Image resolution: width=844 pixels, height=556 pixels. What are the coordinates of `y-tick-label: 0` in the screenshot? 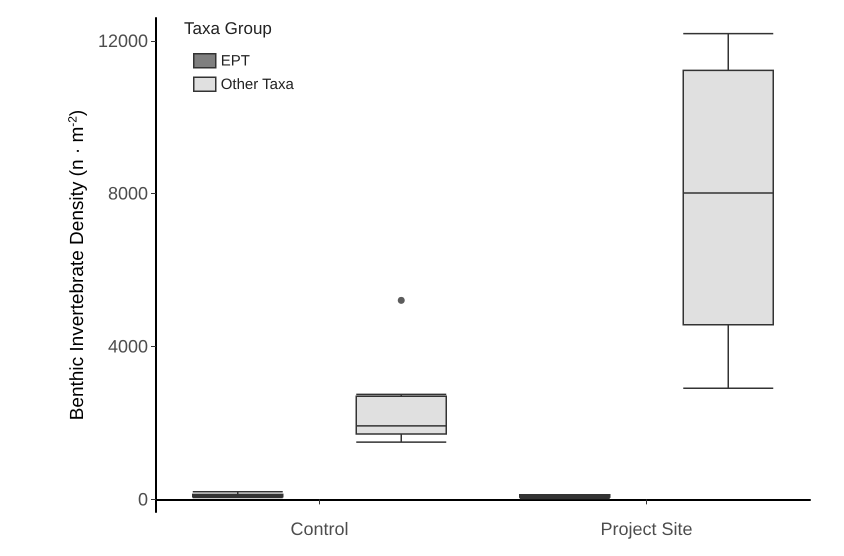 It's located at (143, 499).